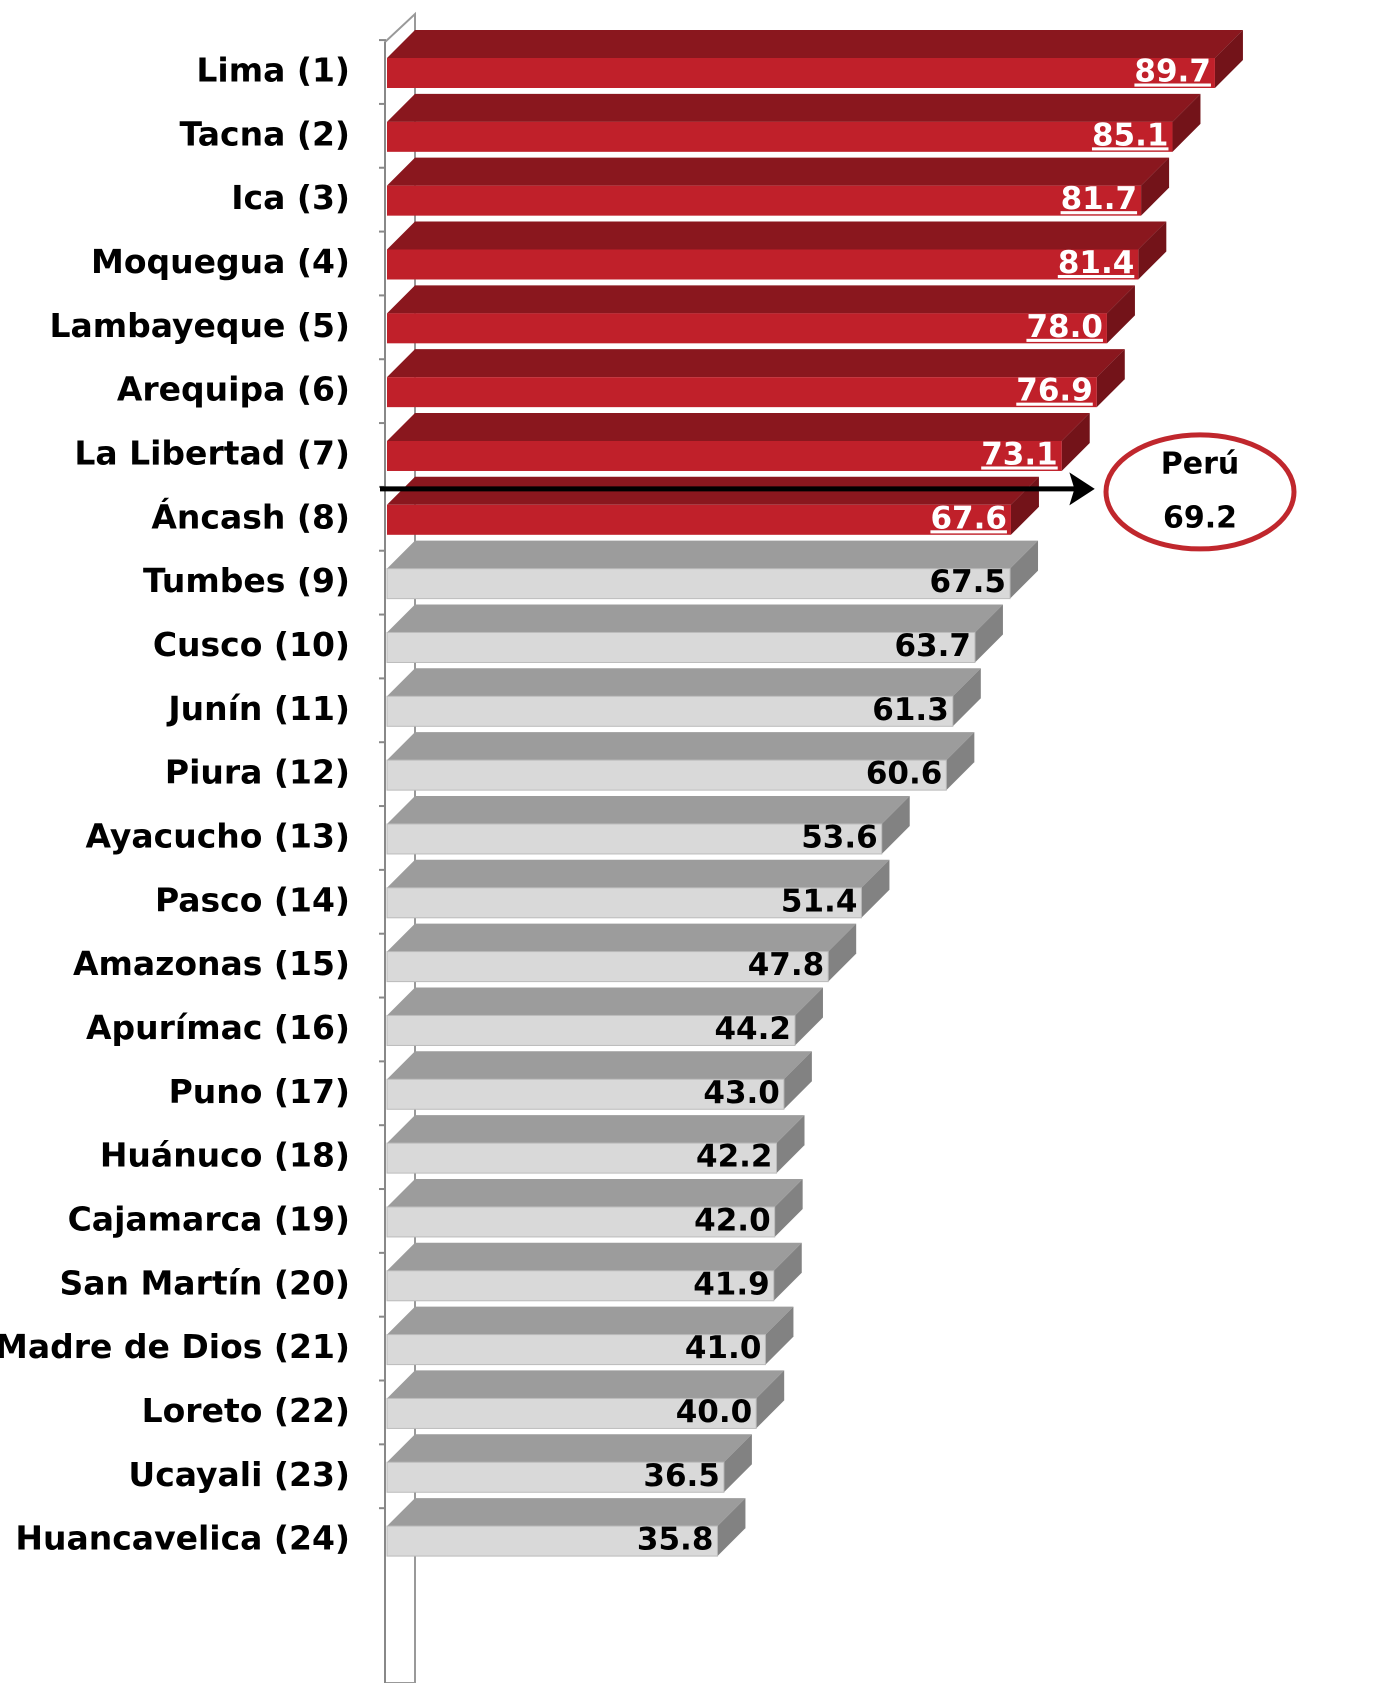  Describe the element at coordinates (932, 646) in the screenshot. I see `value-label: 63.7` at that location.